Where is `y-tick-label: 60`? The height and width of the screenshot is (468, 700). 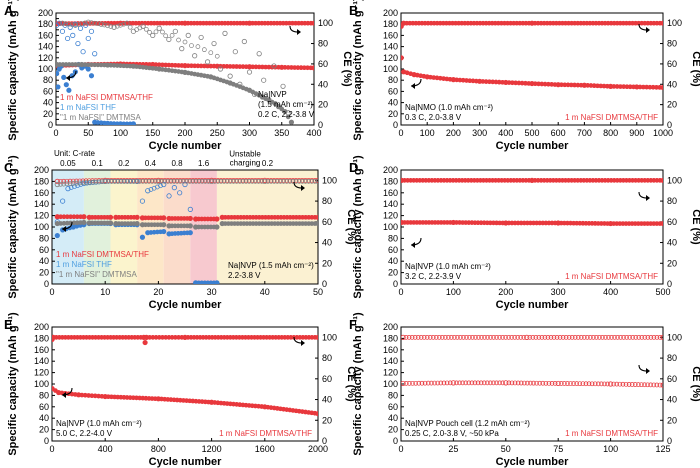 y-tick-label: 60 is located at coordinates (44, 250).